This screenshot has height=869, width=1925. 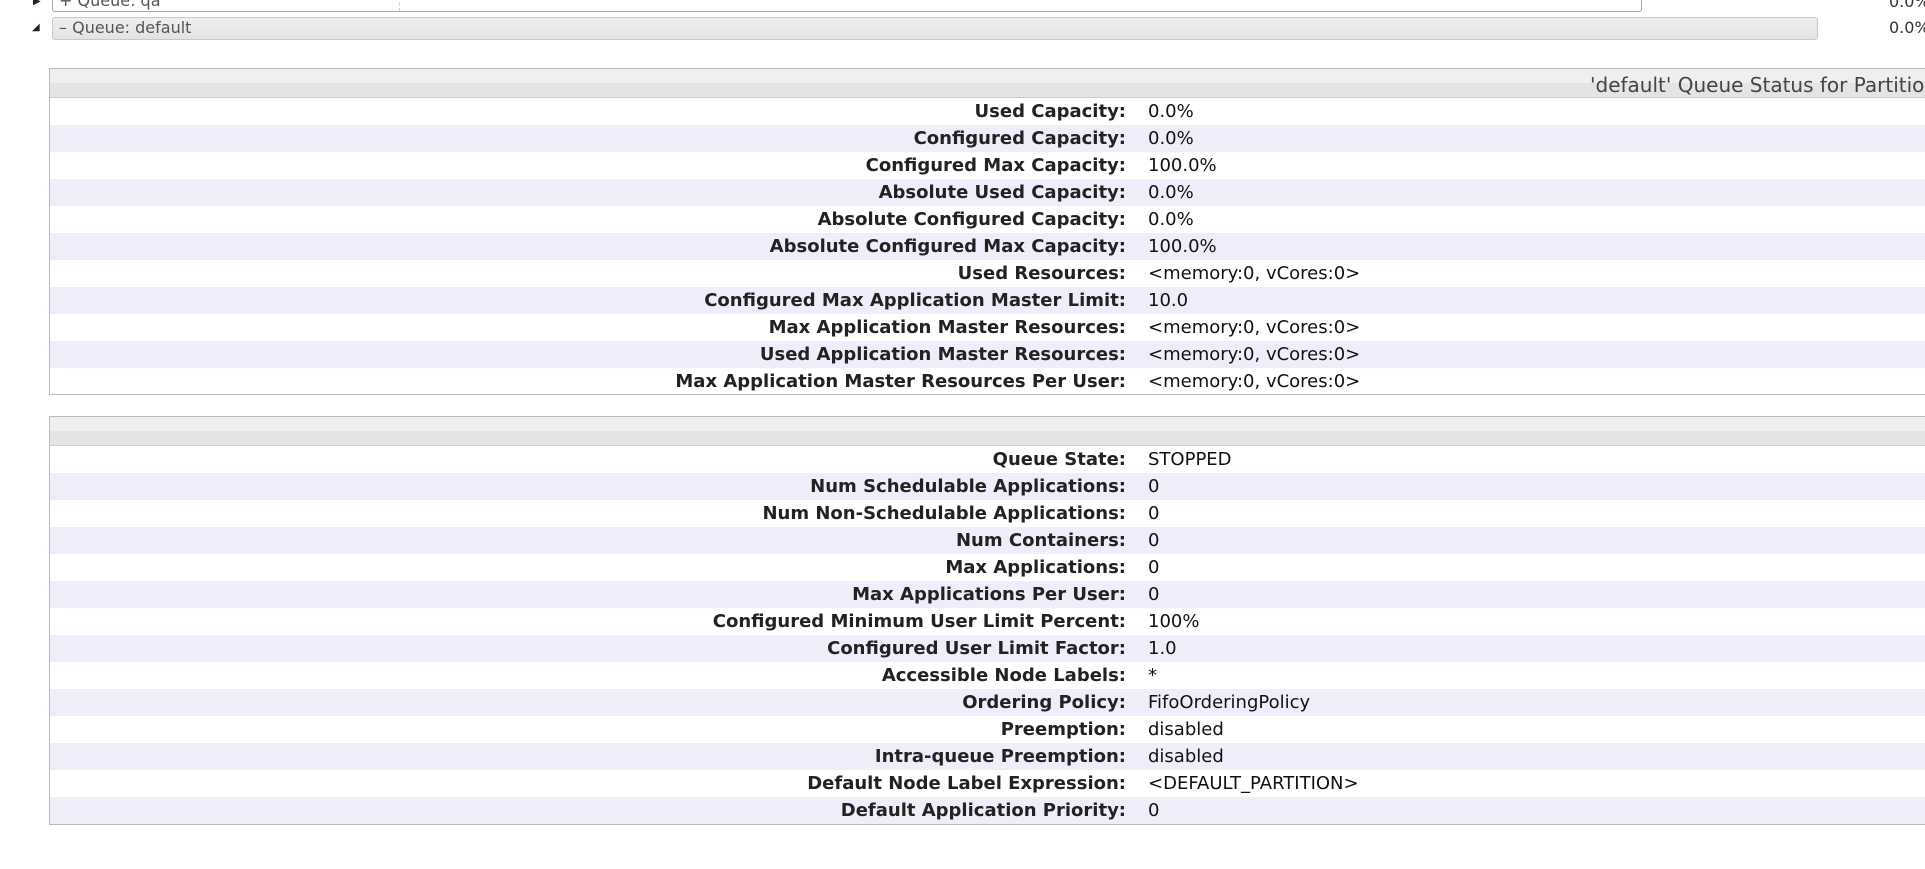 What do you see at coordinates (983, 810) in the screenshot?
I see `row-label: Default Application Priority:` at bounding box center [983, 810].